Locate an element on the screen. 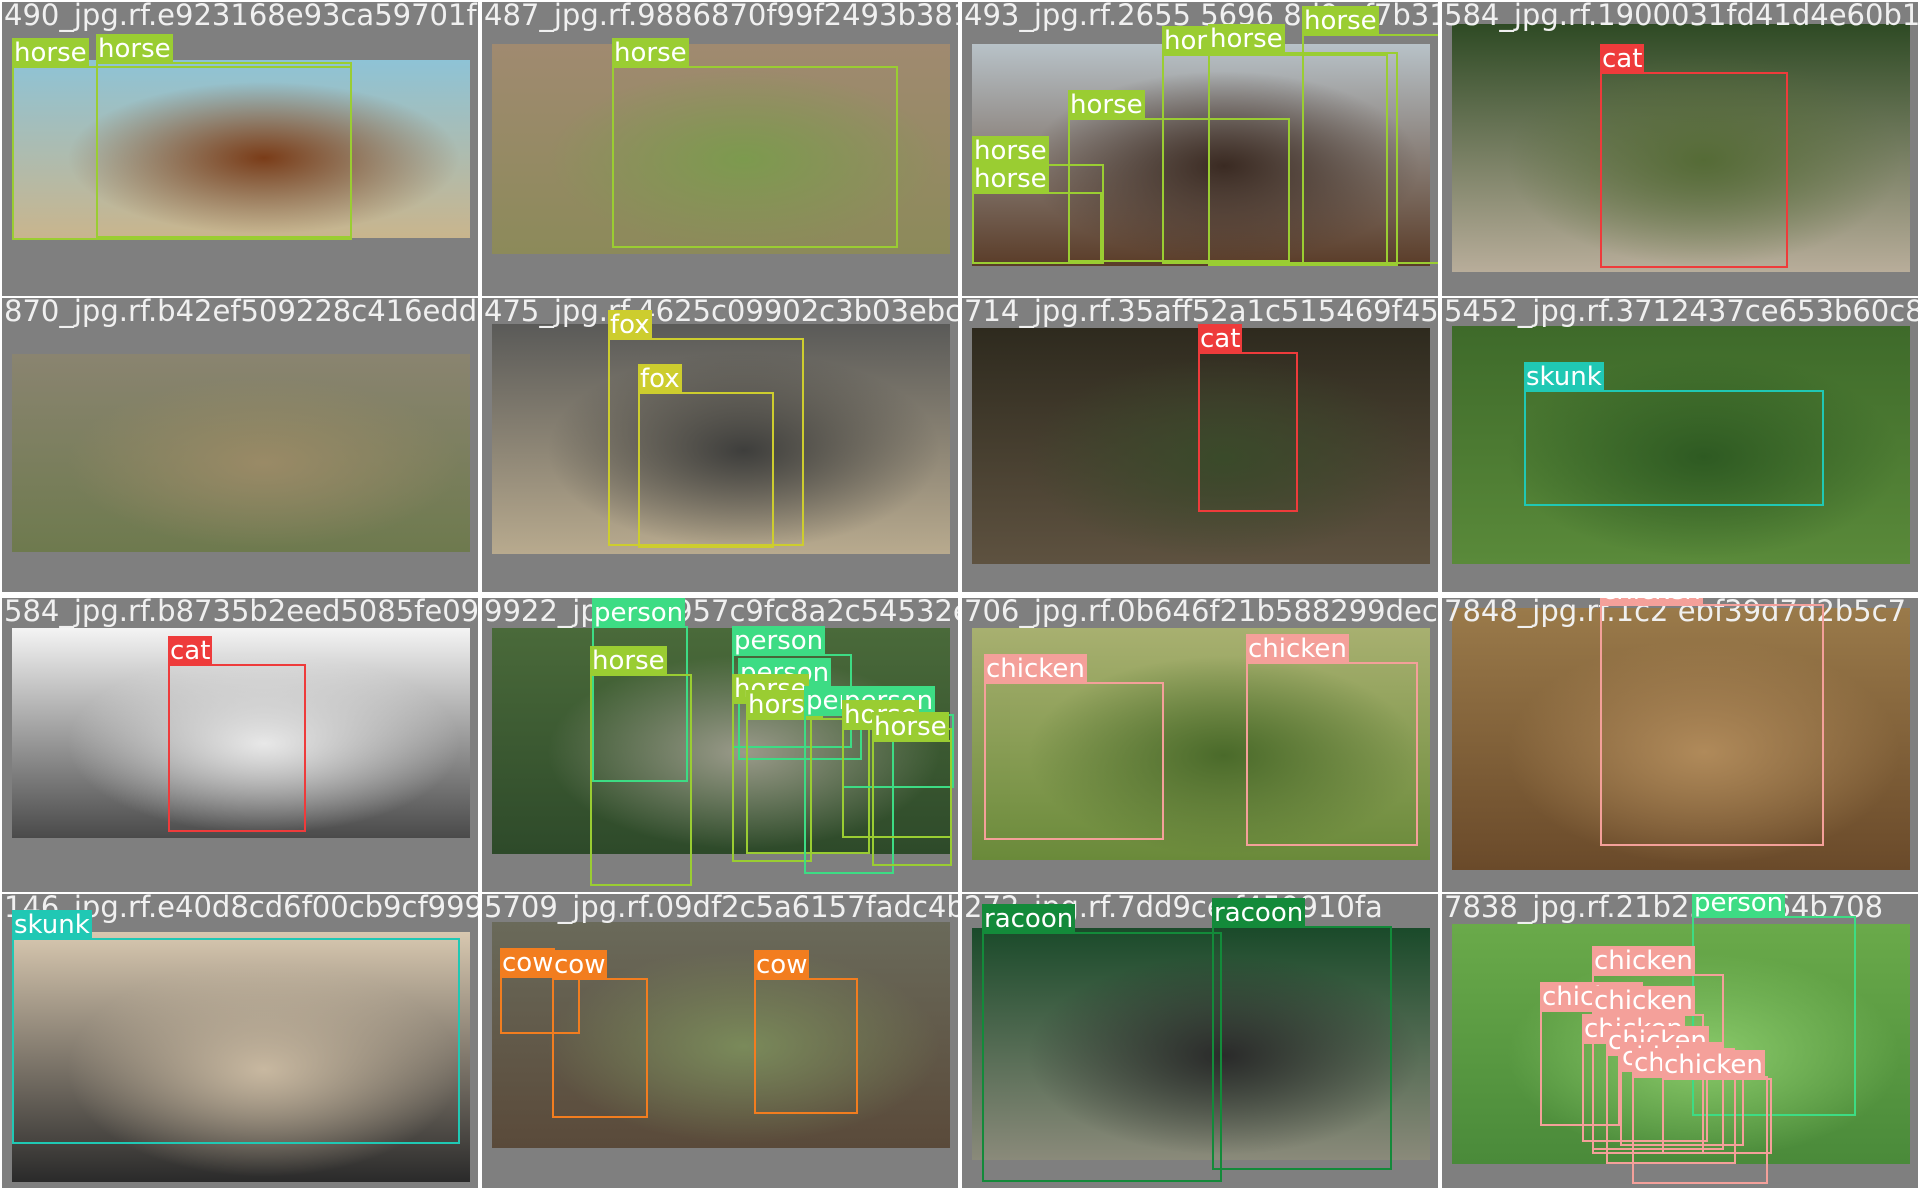 This screenshot has height=1192, width=1920. tile-filename: 5452_jpg.rf.3712437ce653b60c8c7a is located at coordinates (1681, 313).